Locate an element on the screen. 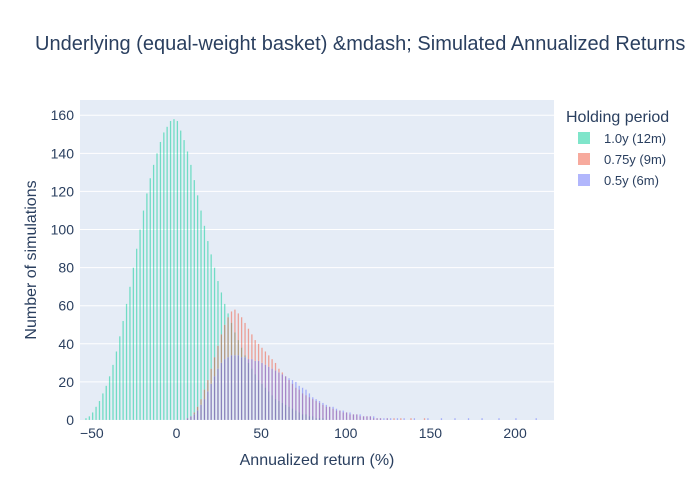 This screenshot has width=700, height=500. x-tick-label: −50 is located at coordinates (92, 433).